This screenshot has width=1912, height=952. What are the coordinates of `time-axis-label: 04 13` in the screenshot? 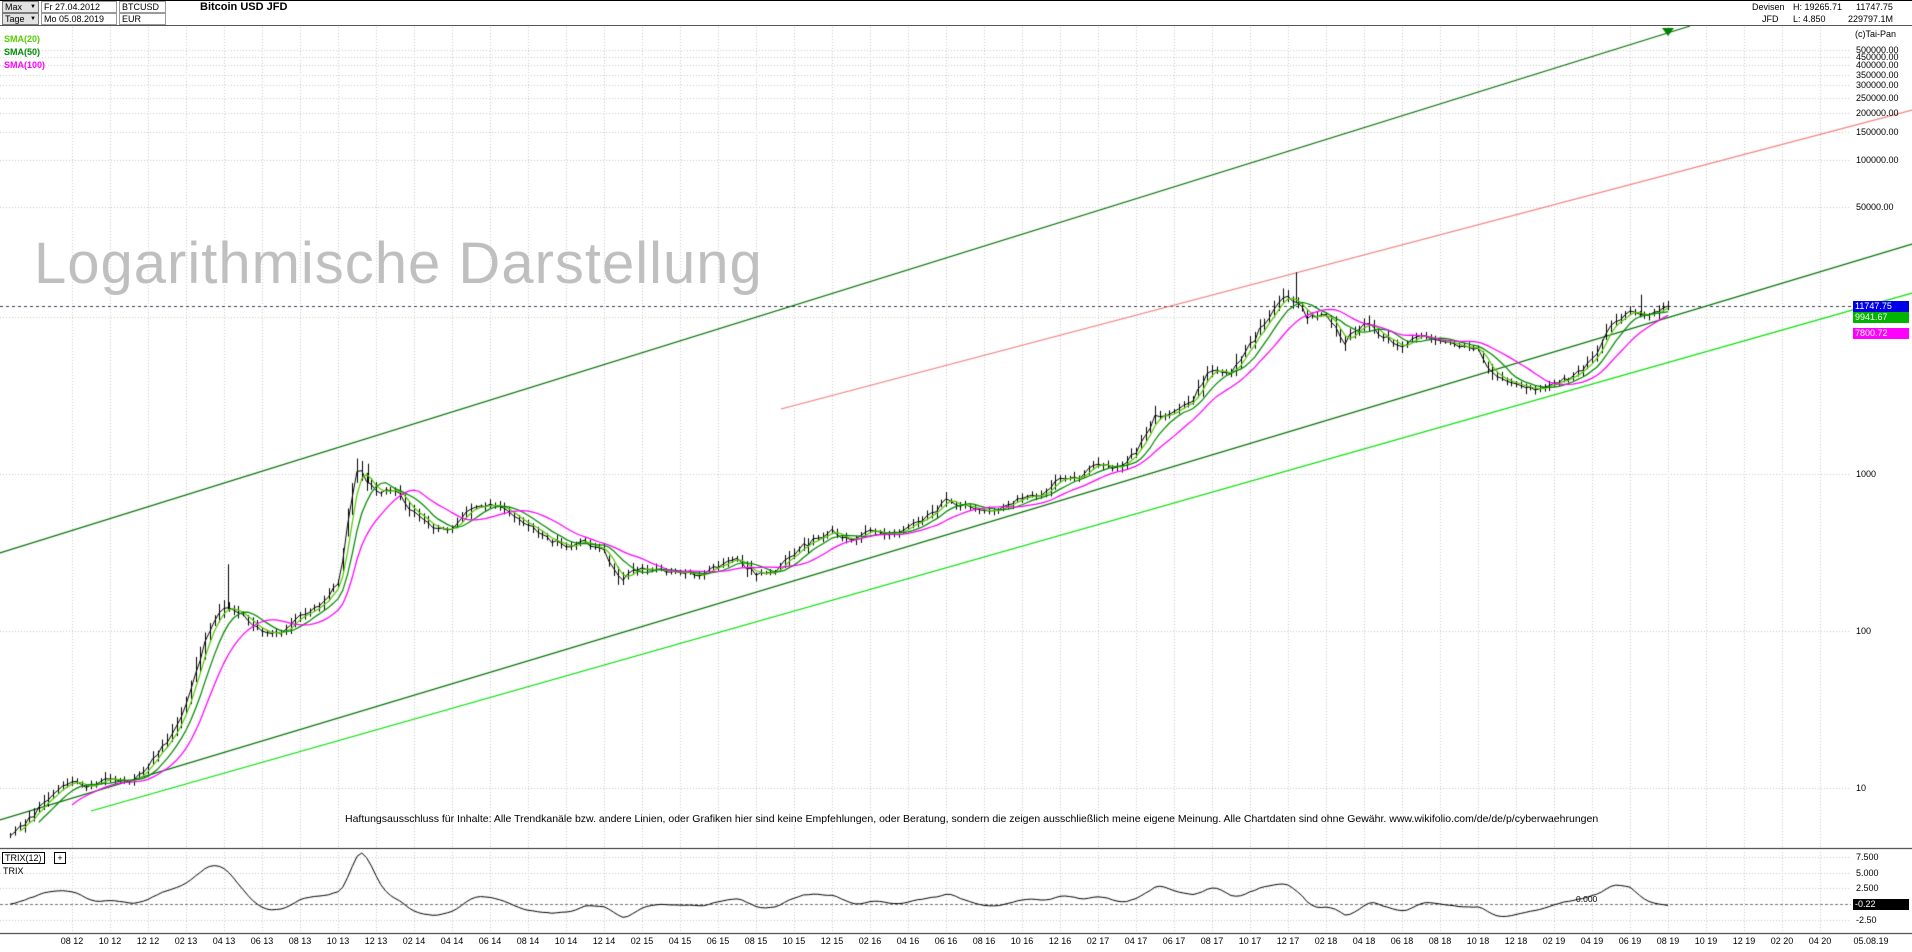 It's located at (224, 941).